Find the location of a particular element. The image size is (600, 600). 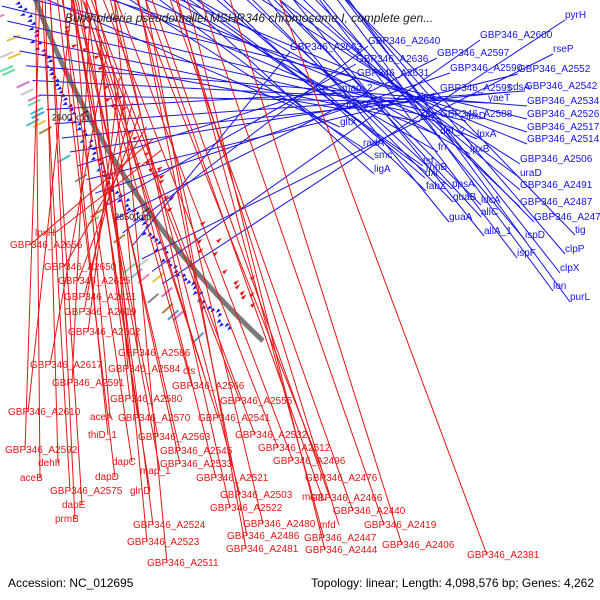

forward-gene-label: clpX is located at coordinates (570, 268).